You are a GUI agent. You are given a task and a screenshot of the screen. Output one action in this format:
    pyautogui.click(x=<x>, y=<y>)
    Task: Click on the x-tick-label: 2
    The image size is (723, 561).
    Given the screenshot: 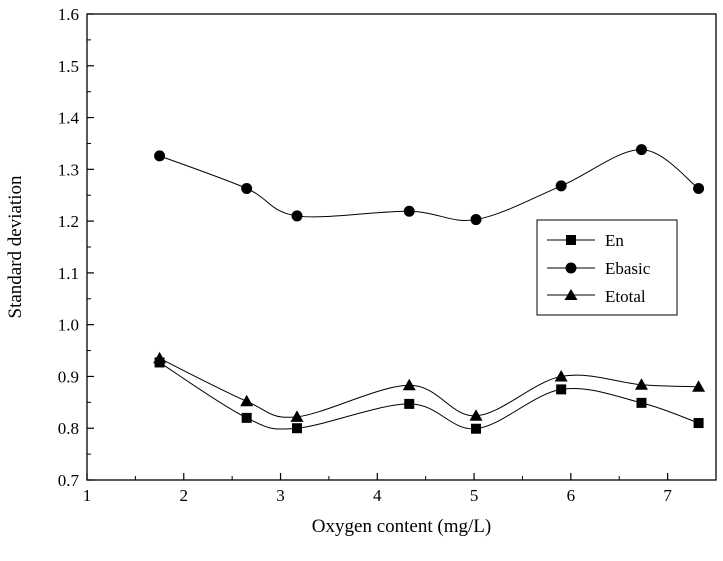 What is the action you would take?
    pyautogui.click(x=184, y=495)
    